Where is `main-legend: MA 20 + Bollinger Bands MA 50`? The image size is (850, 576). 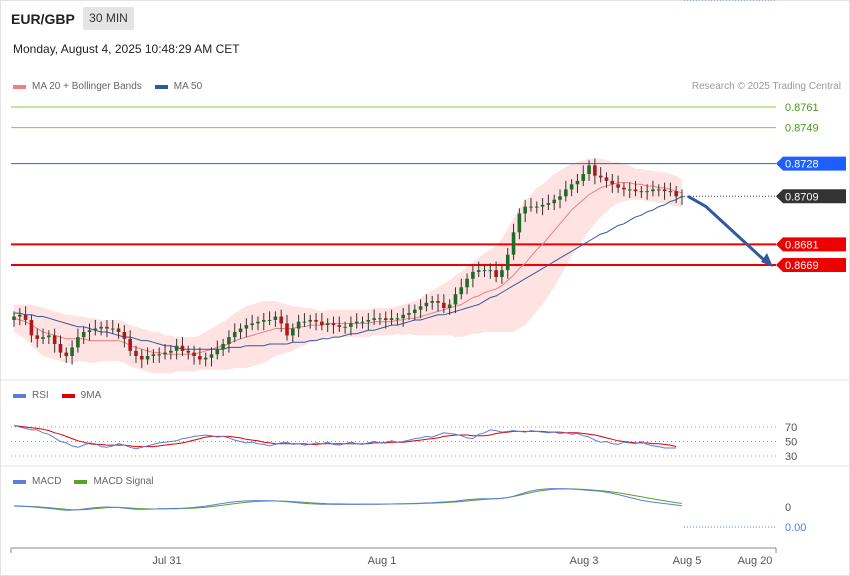 main-legend: MA 20 + Bollinger Bands MA 50 is located at coordinates (107, 86).